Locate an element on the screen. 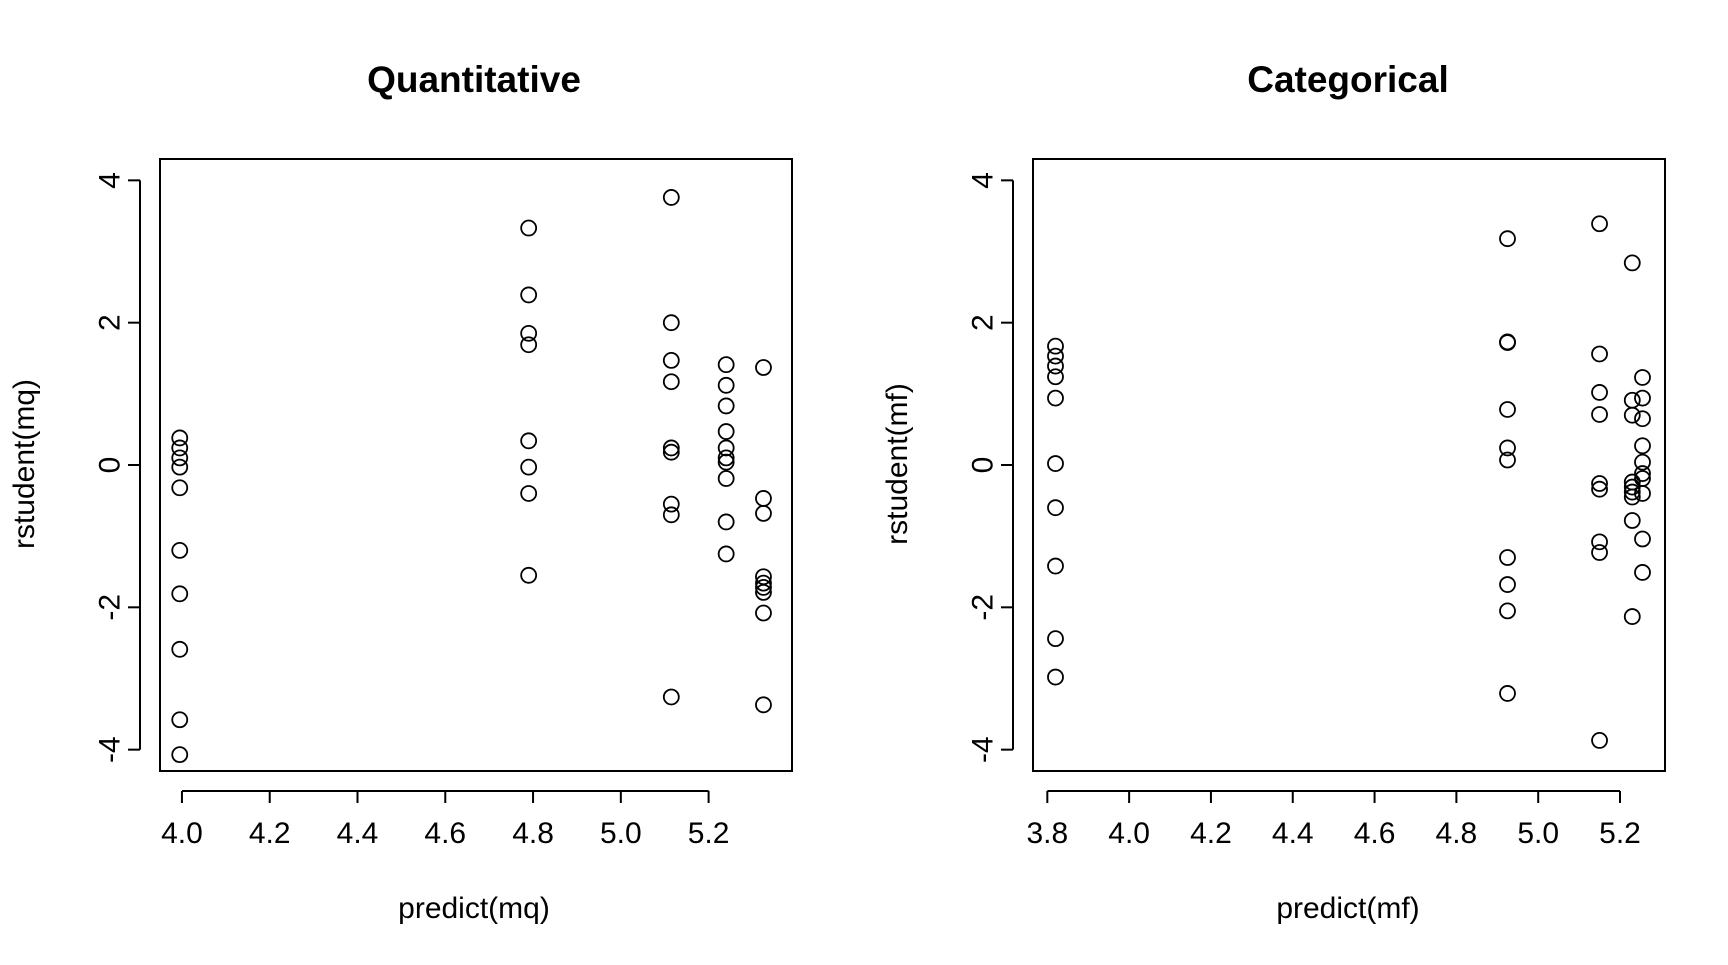 This screenshot has height=965, width=1728. panel-title: Categorical is located at coordinates (1348, 79).